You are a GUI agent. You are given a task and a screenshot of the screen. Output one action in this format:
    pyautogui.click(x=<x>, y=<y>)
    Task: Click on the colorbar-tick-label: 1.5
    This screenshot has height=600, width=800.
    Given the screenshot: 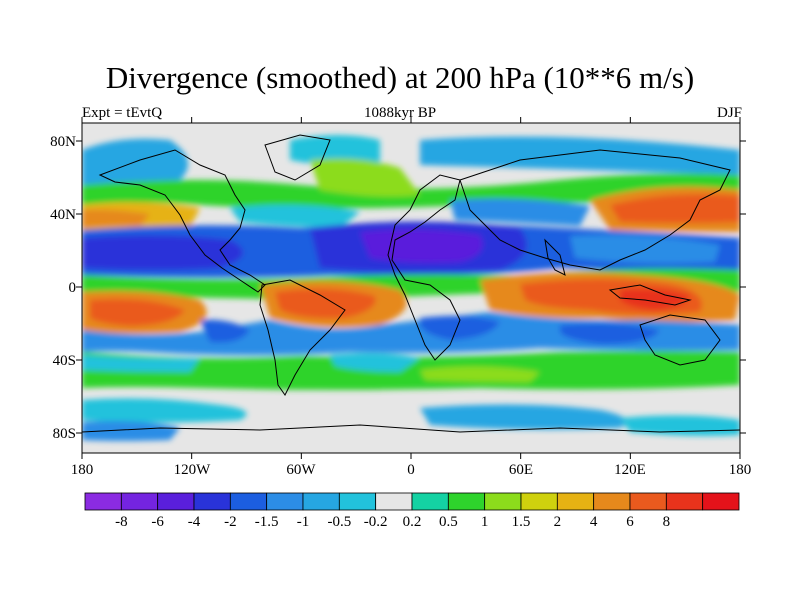 What is the action you would take?
    pyautogui.click(x=521, y=522)
    